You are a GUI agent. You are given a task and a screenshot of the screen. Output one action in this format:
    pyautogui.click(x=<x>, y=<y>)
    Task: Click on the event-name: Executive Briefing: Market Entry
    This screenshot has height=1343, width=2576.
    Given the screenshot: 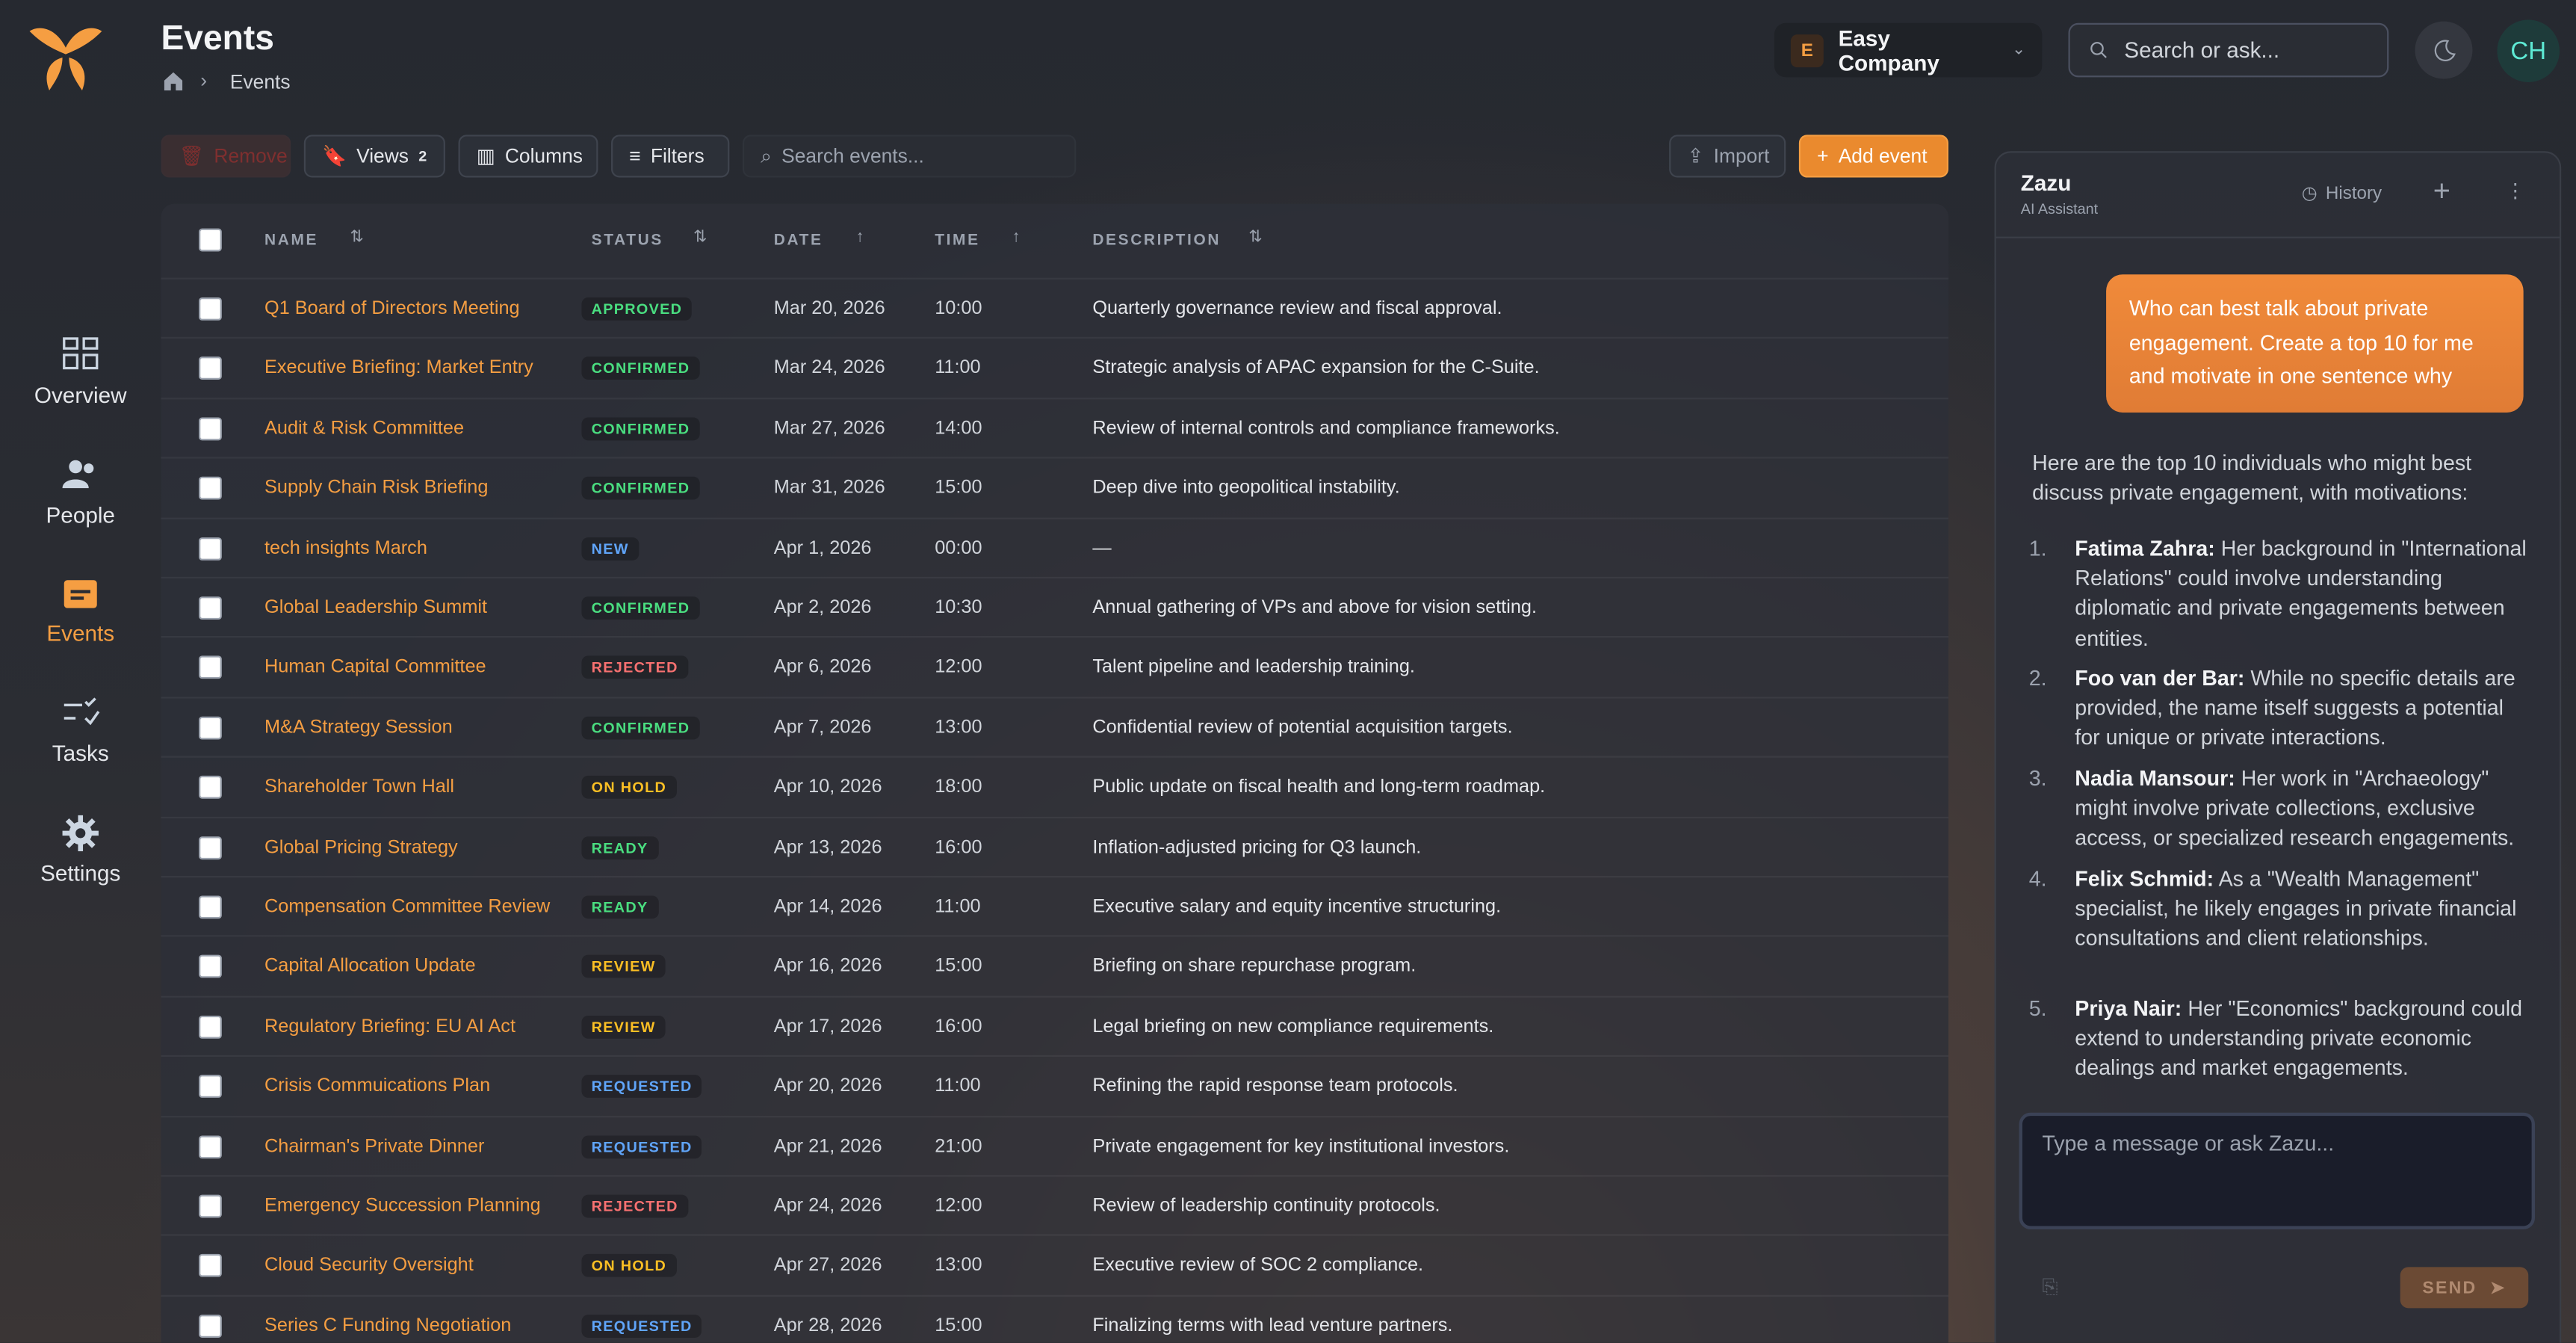 What is the action you would take?
    pyautogui.click(x=398, y=369)
    